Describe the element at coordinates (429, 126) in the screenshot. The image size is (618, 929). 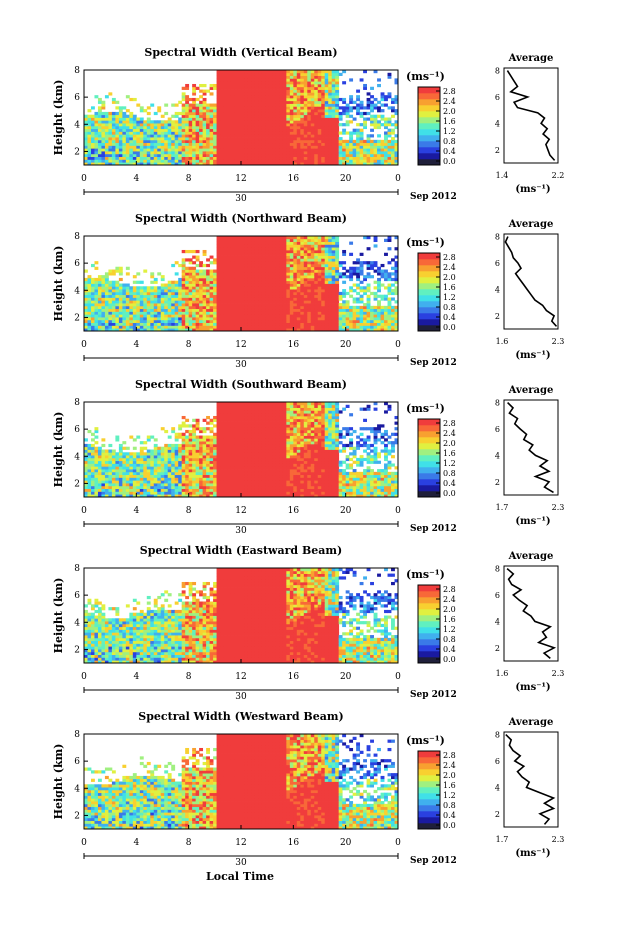
I see `colorbar-frame` at that location.